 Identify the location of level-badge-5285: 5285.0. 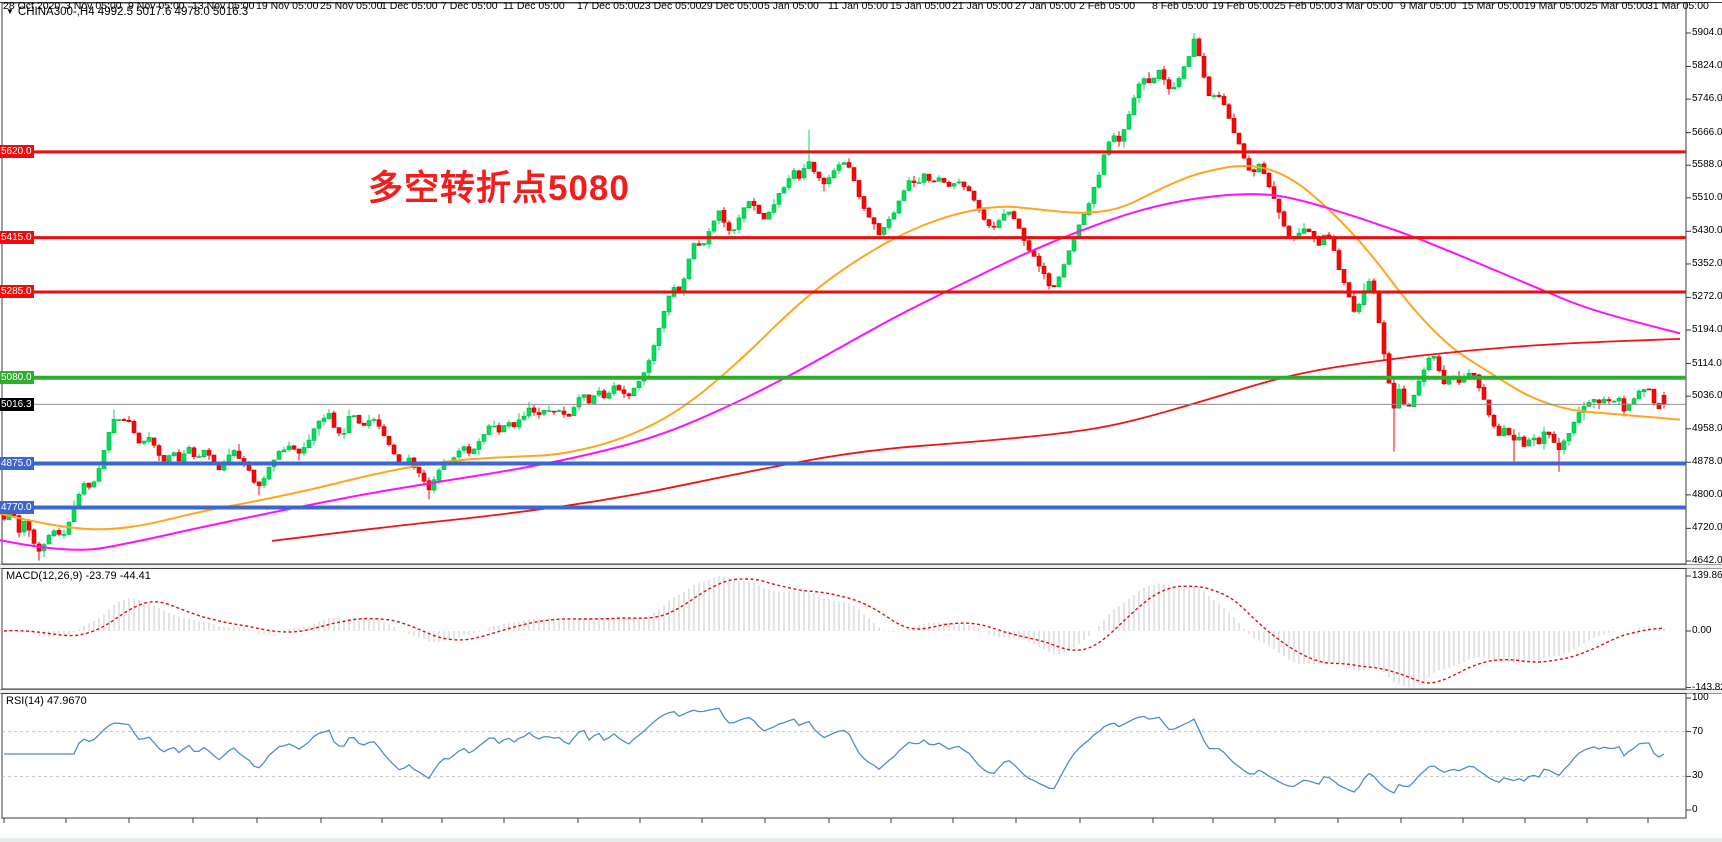
(17, 292).